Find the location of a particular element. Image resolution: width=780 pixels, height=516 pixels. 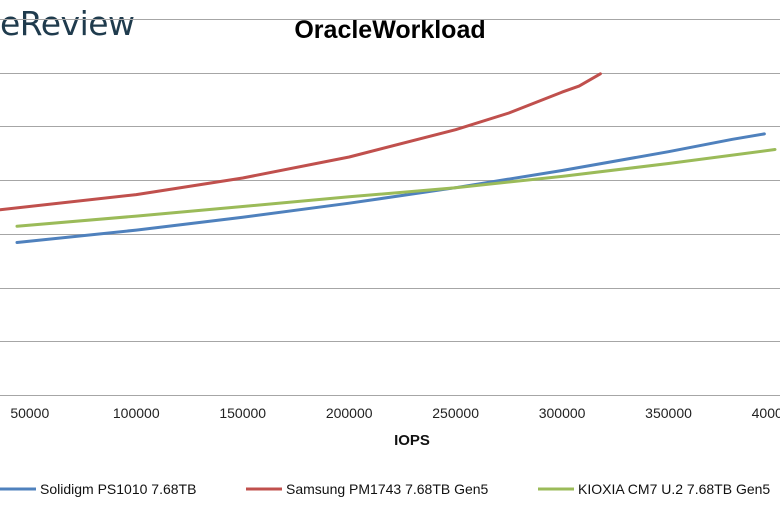

chart-title: OracleWorkload is located at coordinates (390, 30).